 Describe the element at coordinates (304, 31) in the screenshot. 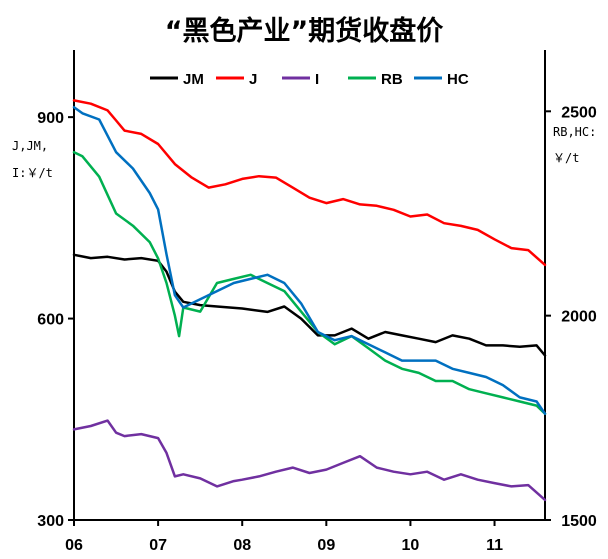

I see `chart-title: “黑色产业”期货收盘价` at that location.